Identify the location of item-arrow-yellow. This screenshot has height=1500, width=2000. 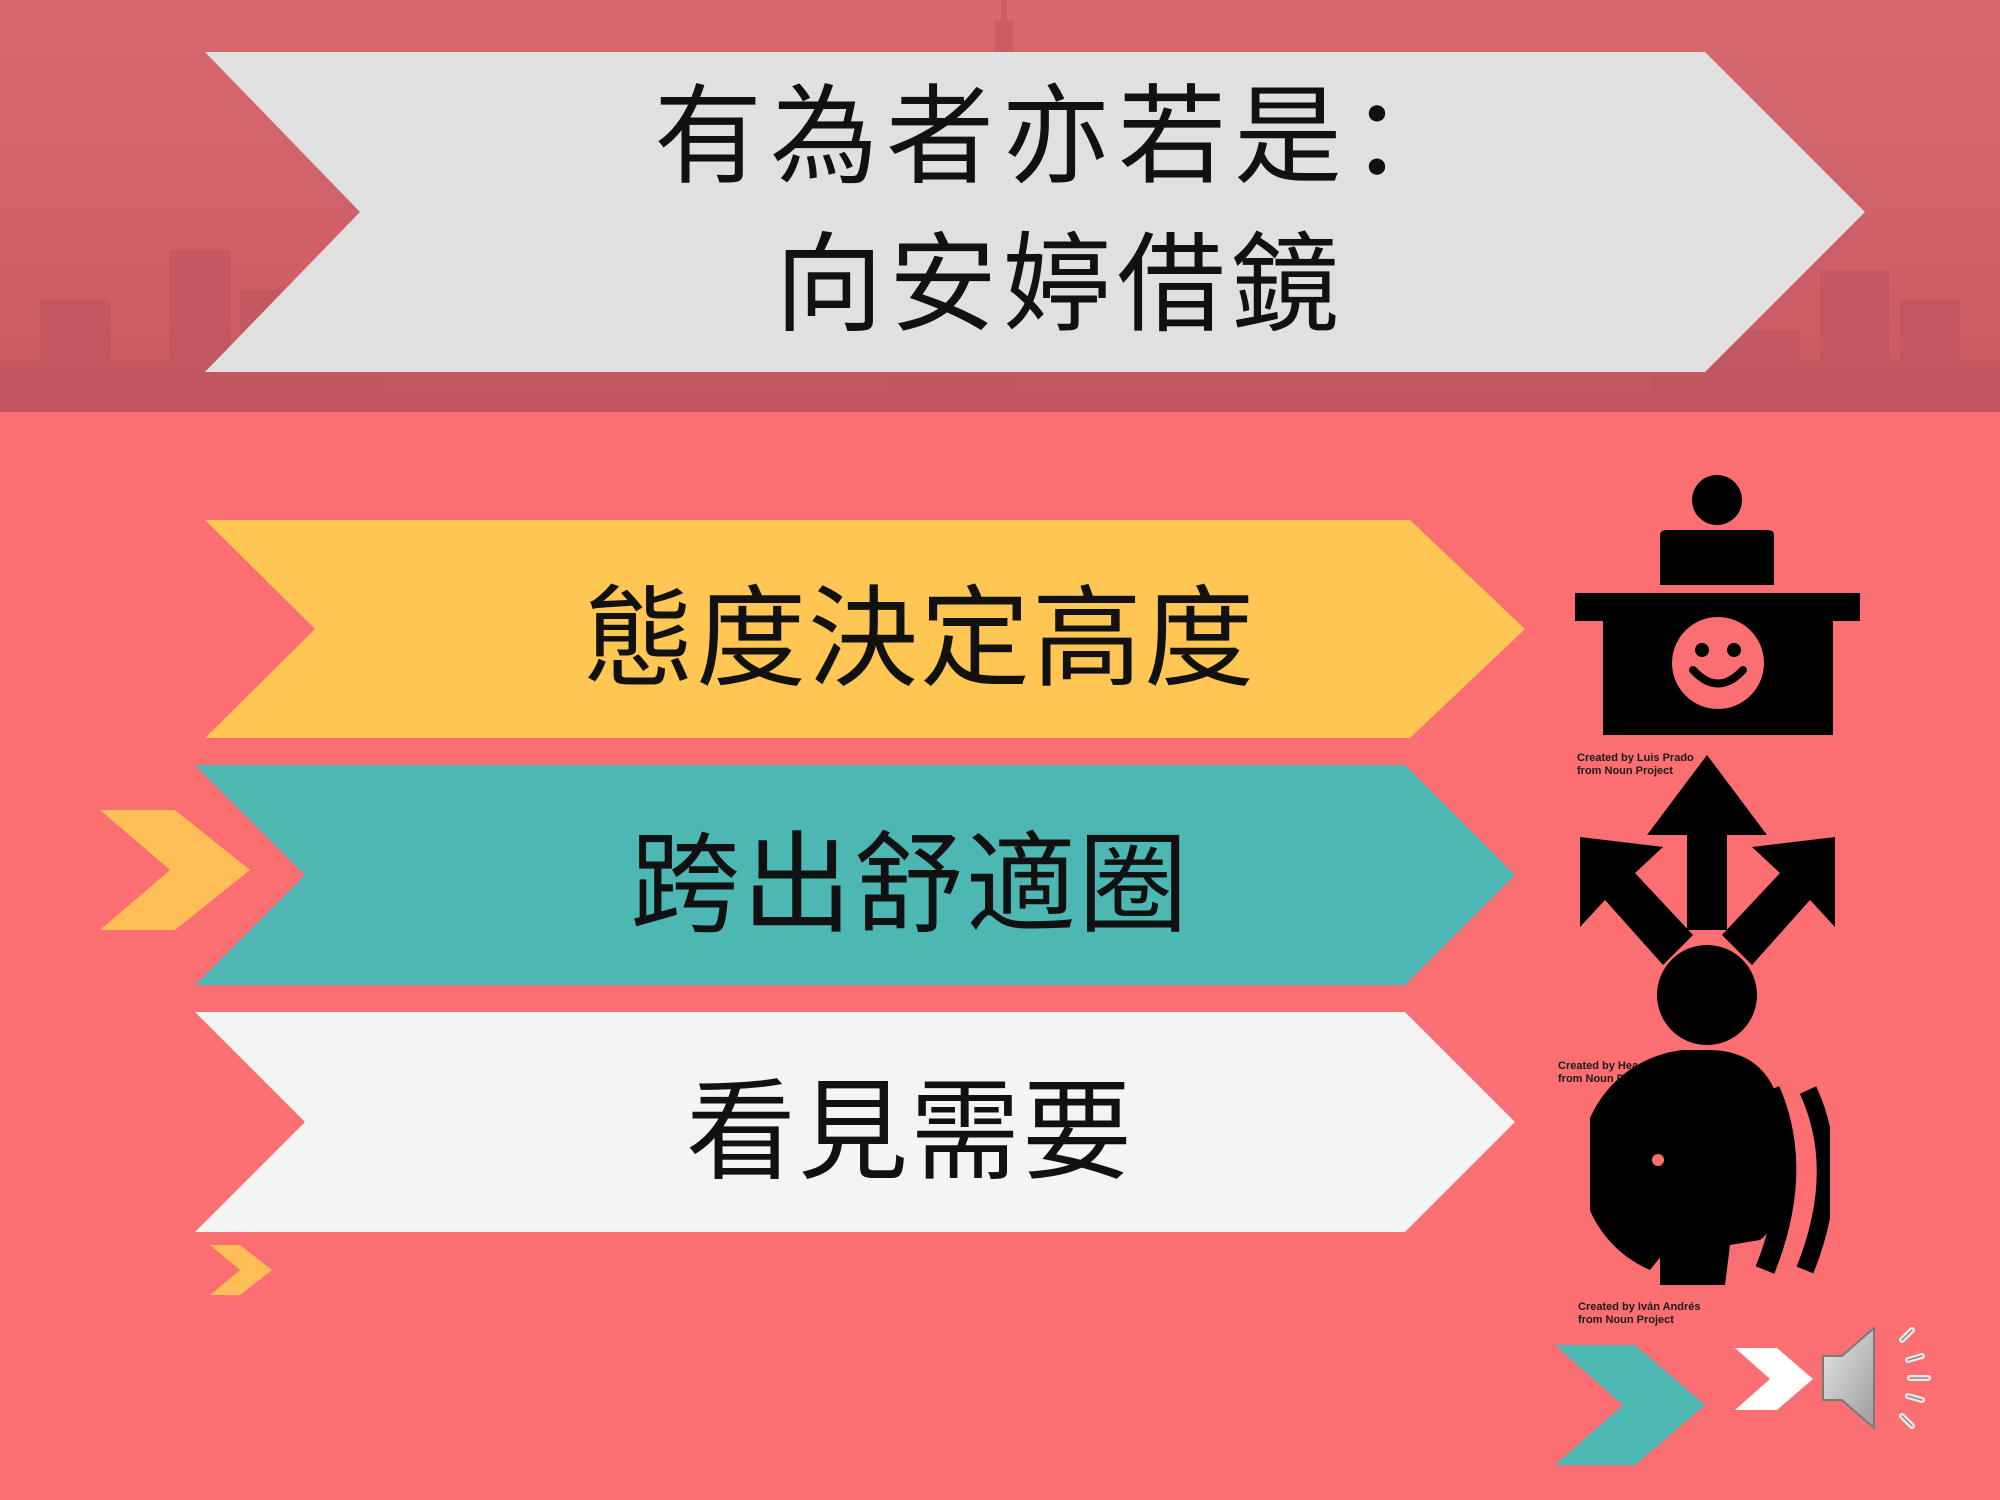
(865, 629).